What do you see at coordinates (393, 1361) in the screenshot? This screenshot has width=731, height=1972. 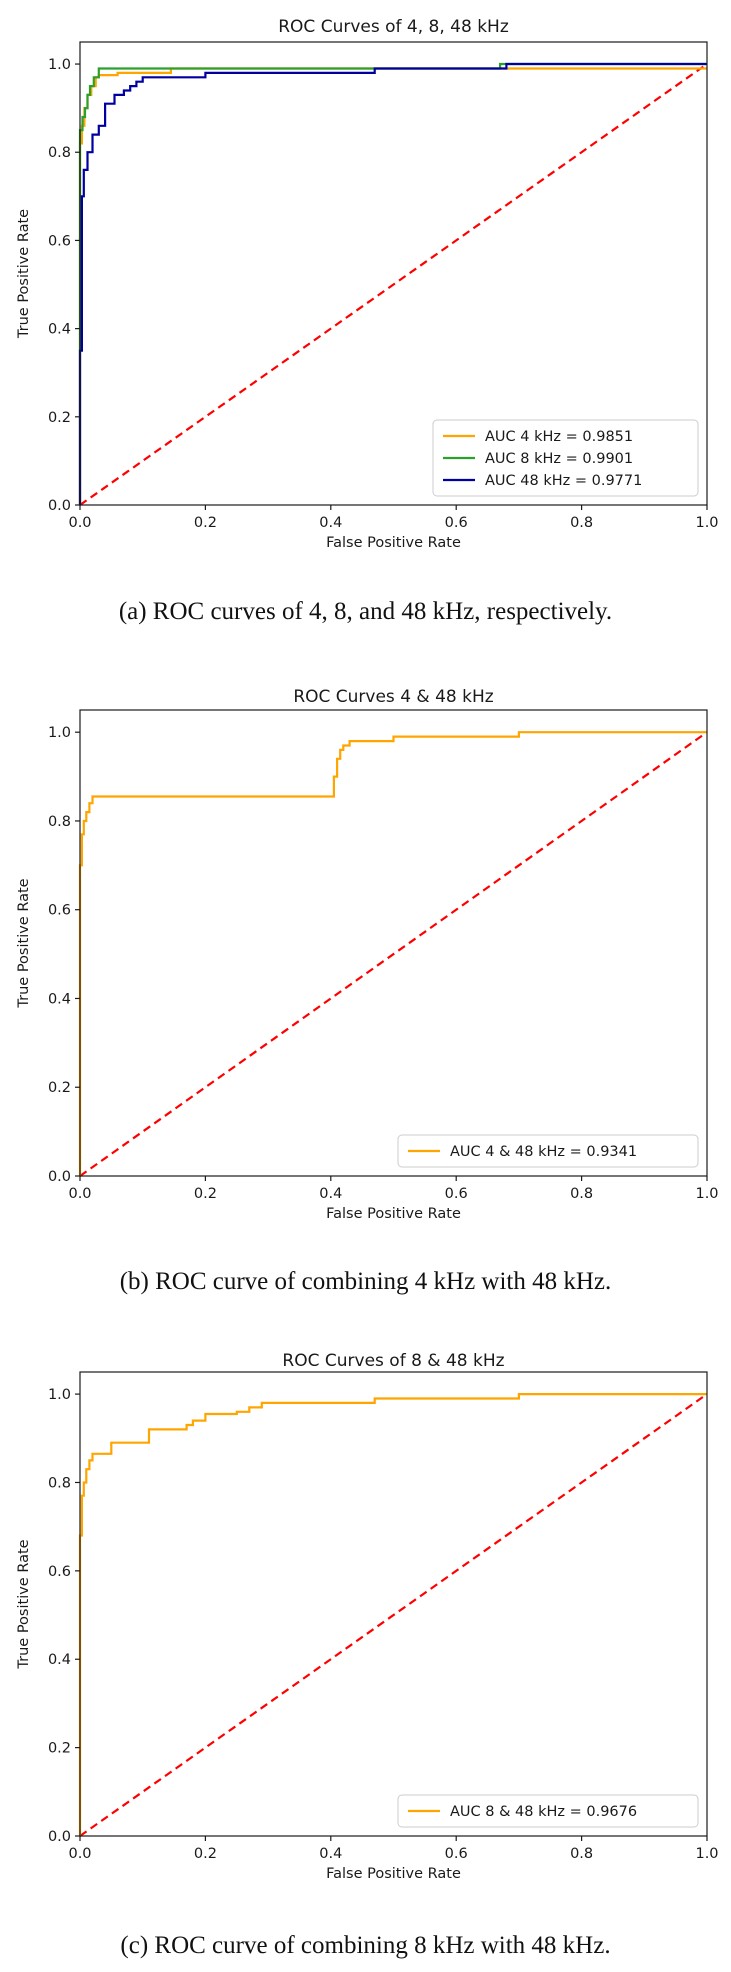 I see `chart-title: ROC Curves of 8 & 48 kHz` at bounding box center [393, 1361].